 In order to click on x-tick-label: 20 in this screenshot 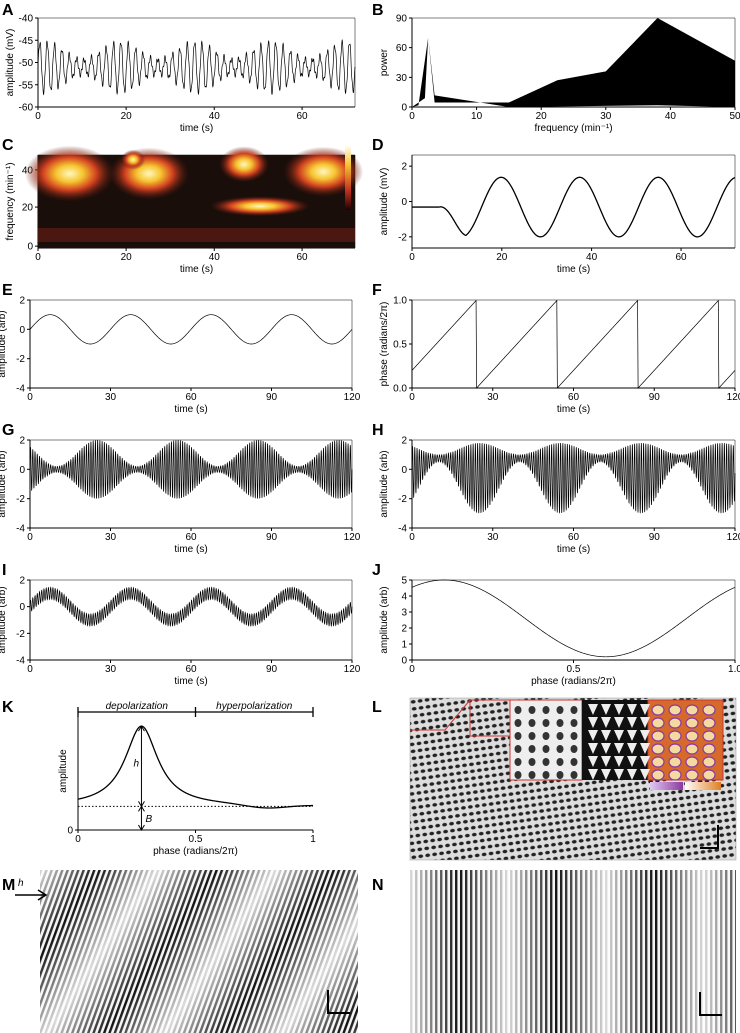, I will do `click(127, 116)`.